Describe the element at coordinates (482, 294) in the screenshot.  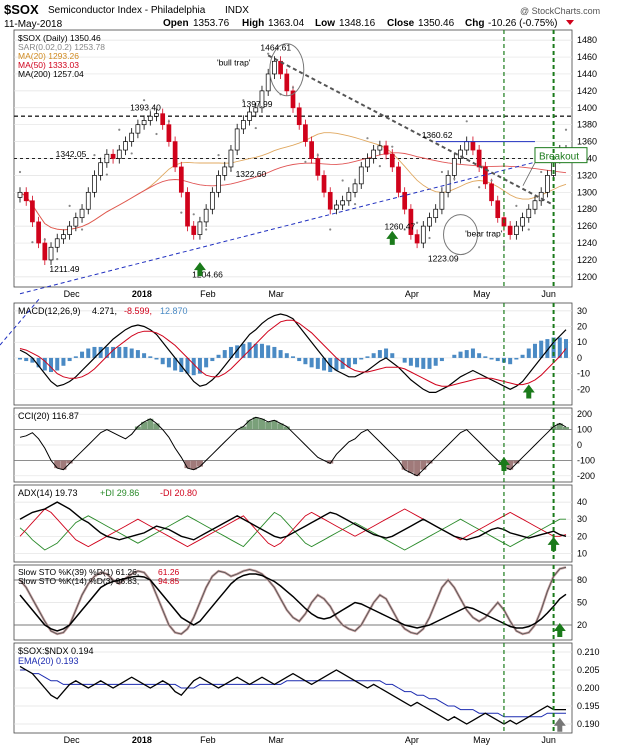
I see `x-axis-label: May` at that location.